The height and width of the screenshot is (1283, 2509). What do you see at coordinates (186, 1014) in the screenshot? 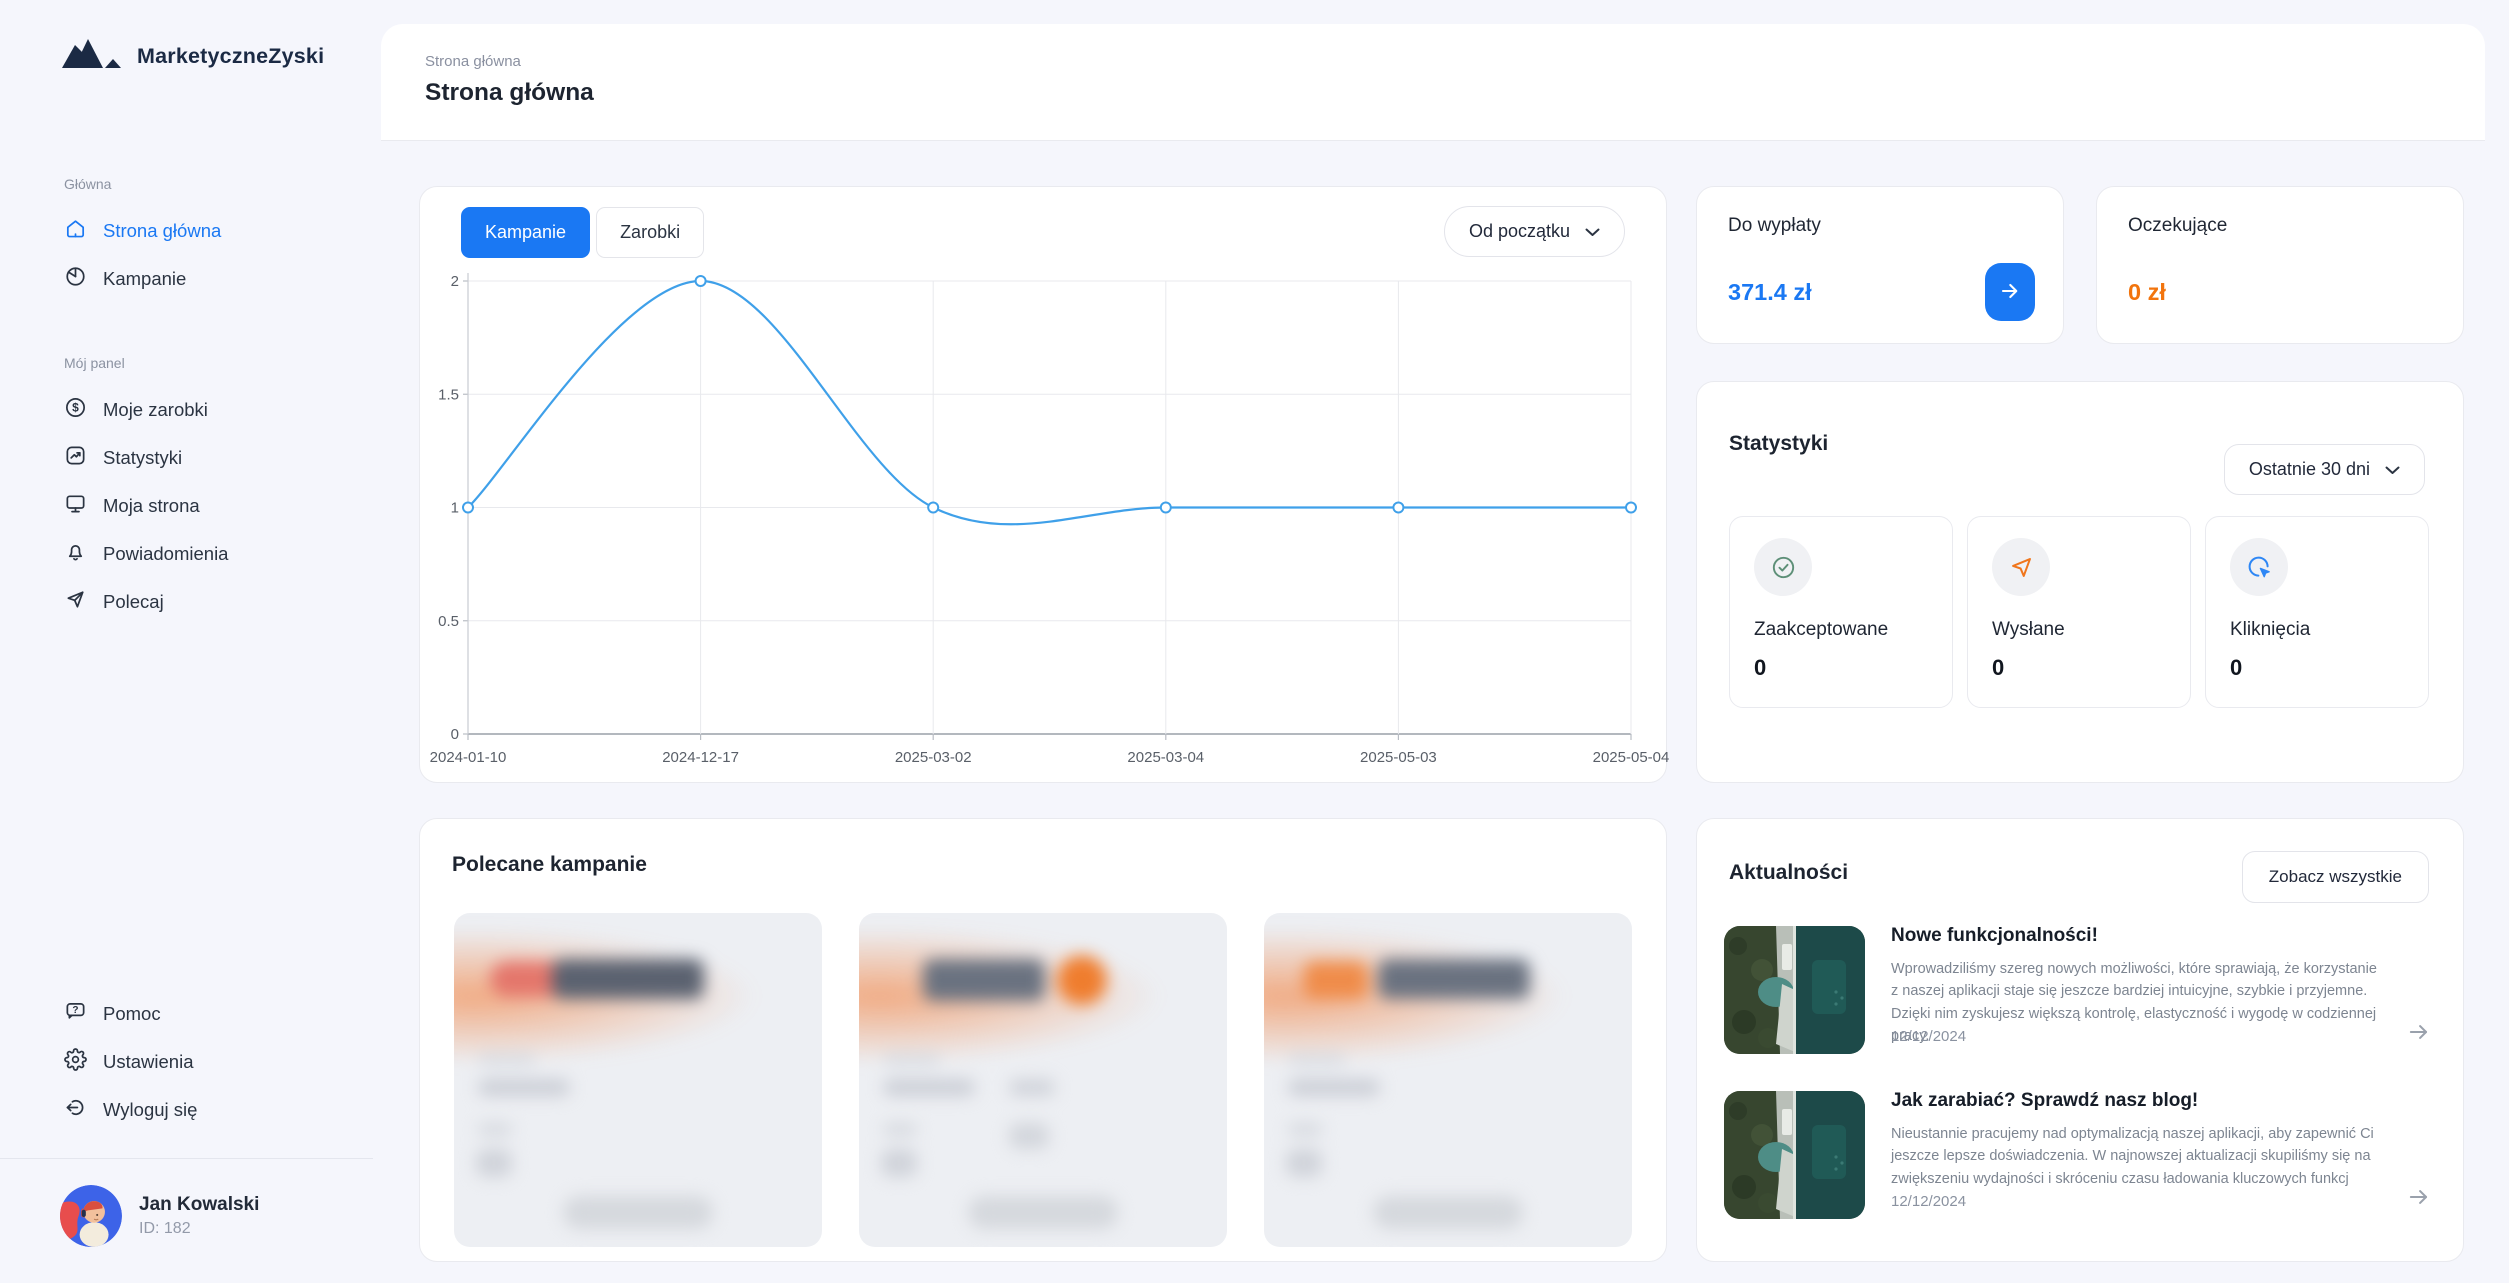
I see `sidebar-item-pomoc: ? Pomoc` at bounding box center [186, 1014].